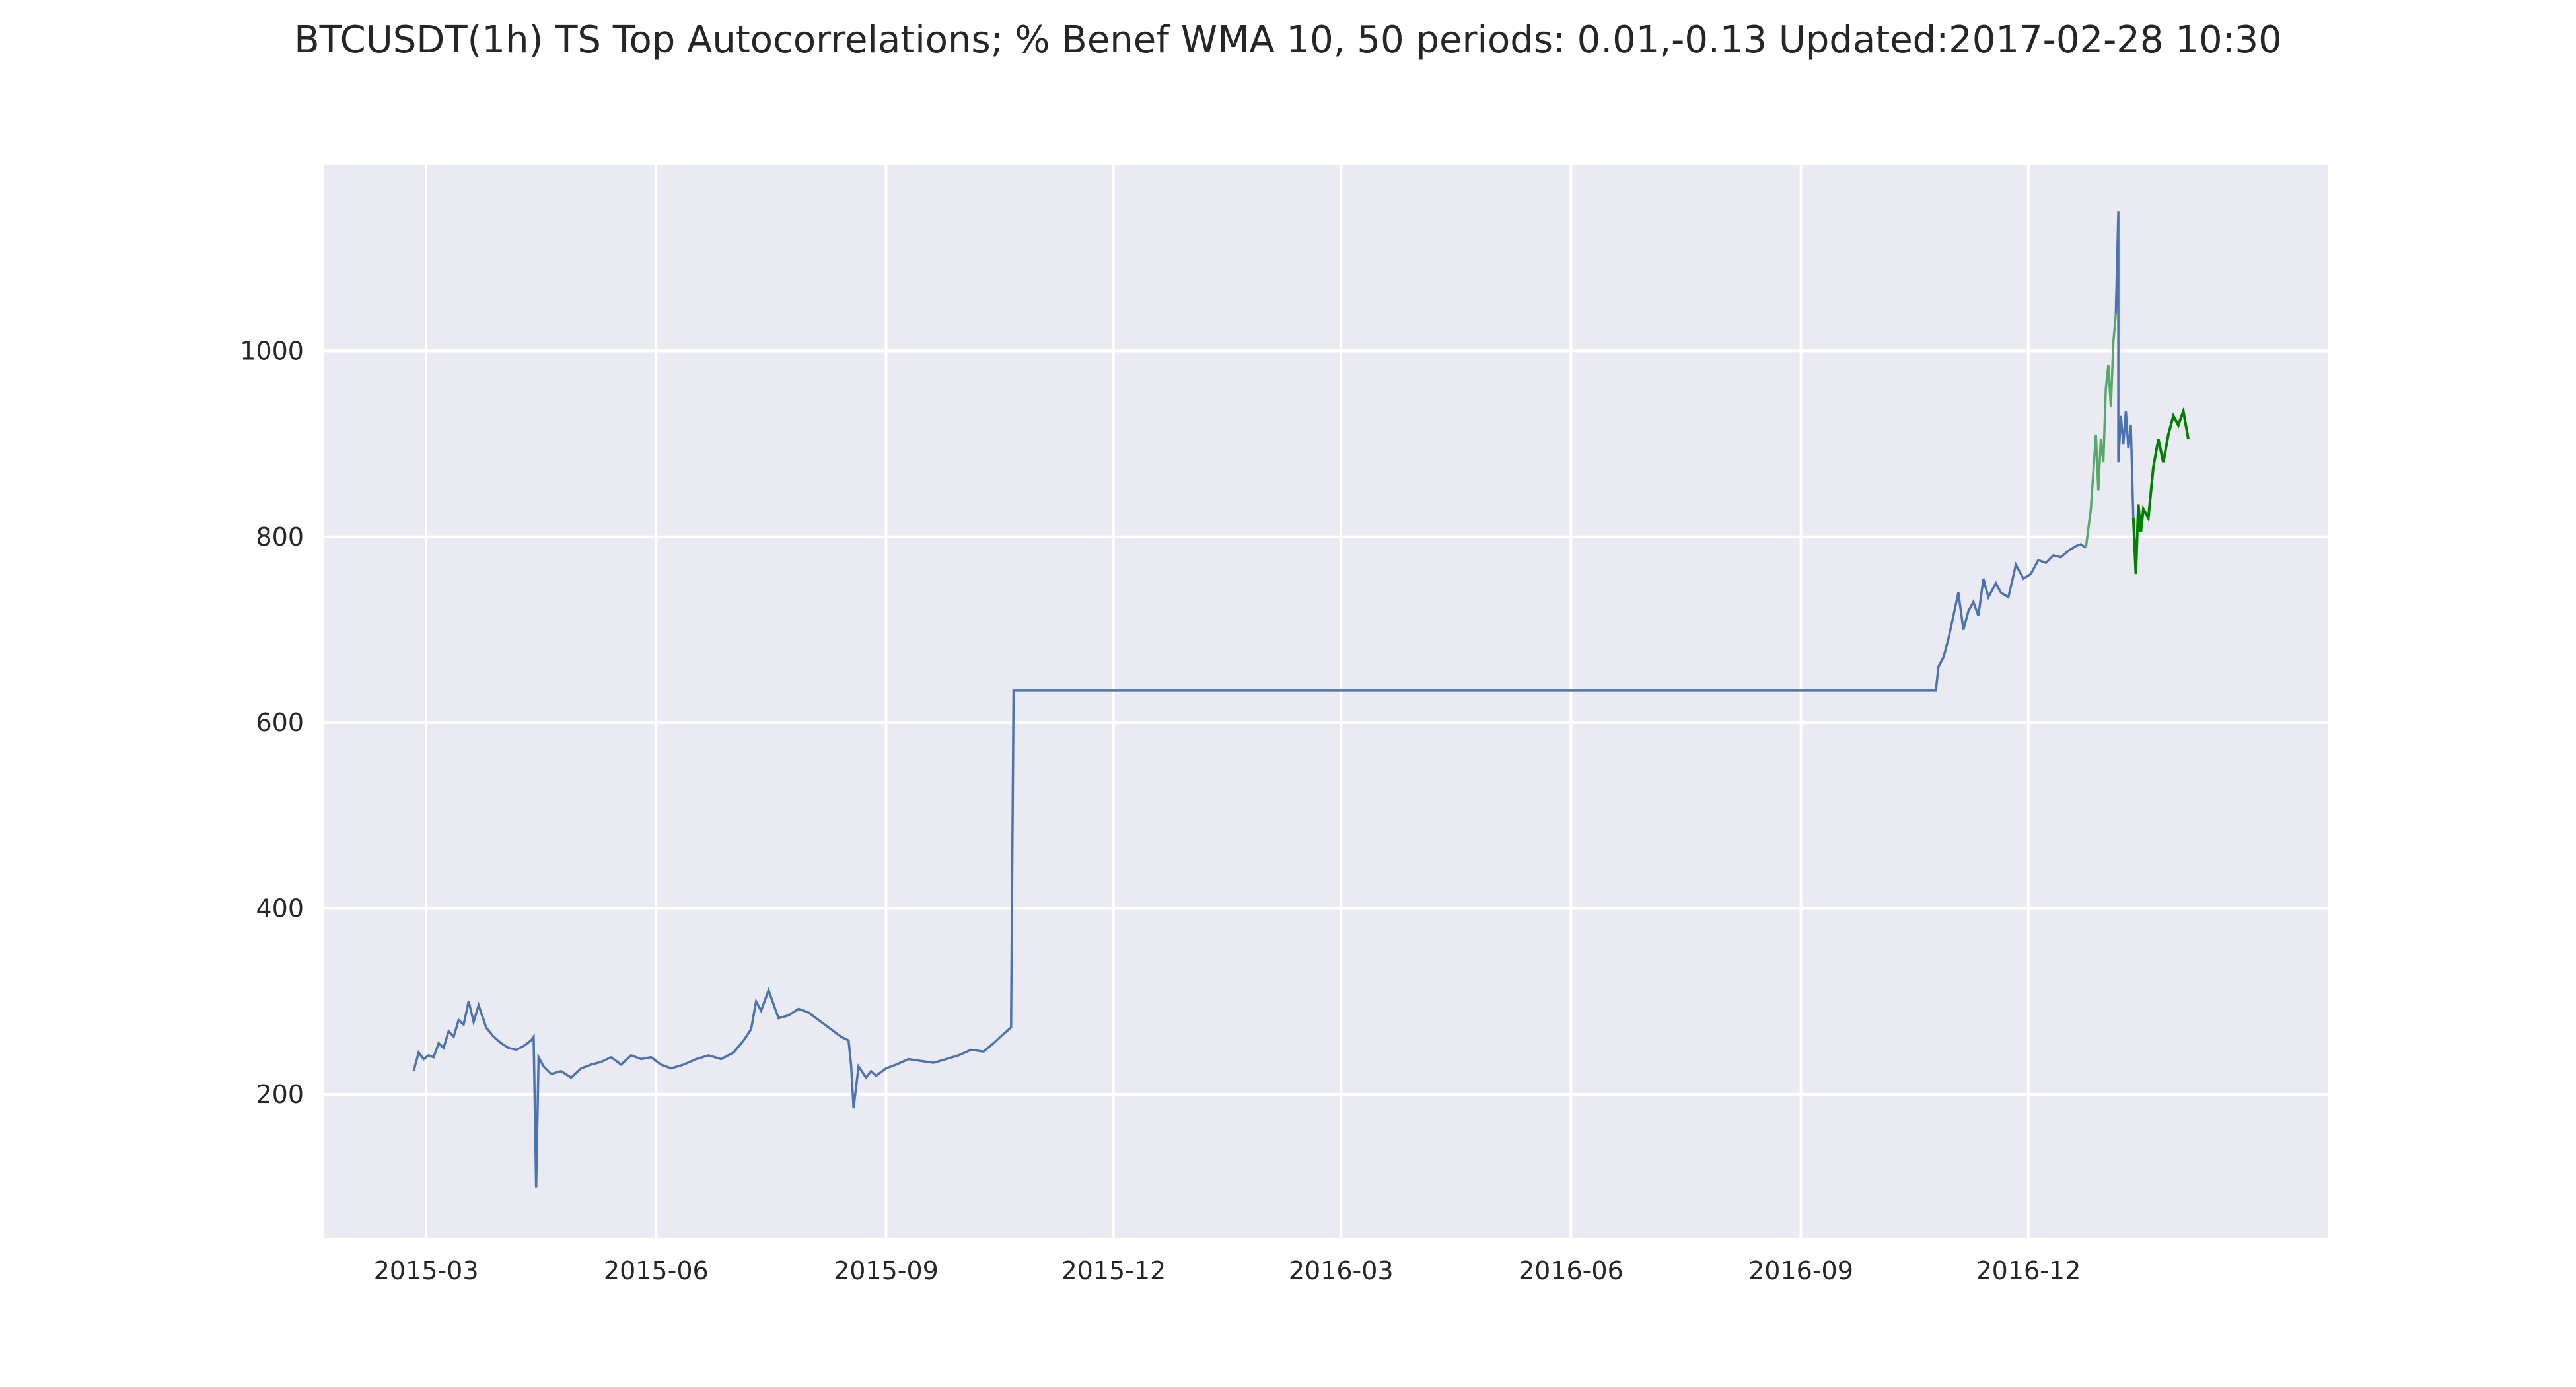 The height and width of the screenshot is (1387, 2576). I want to click on y-axis-ticks: 200 400 600 800 1000, so click(272, 722).